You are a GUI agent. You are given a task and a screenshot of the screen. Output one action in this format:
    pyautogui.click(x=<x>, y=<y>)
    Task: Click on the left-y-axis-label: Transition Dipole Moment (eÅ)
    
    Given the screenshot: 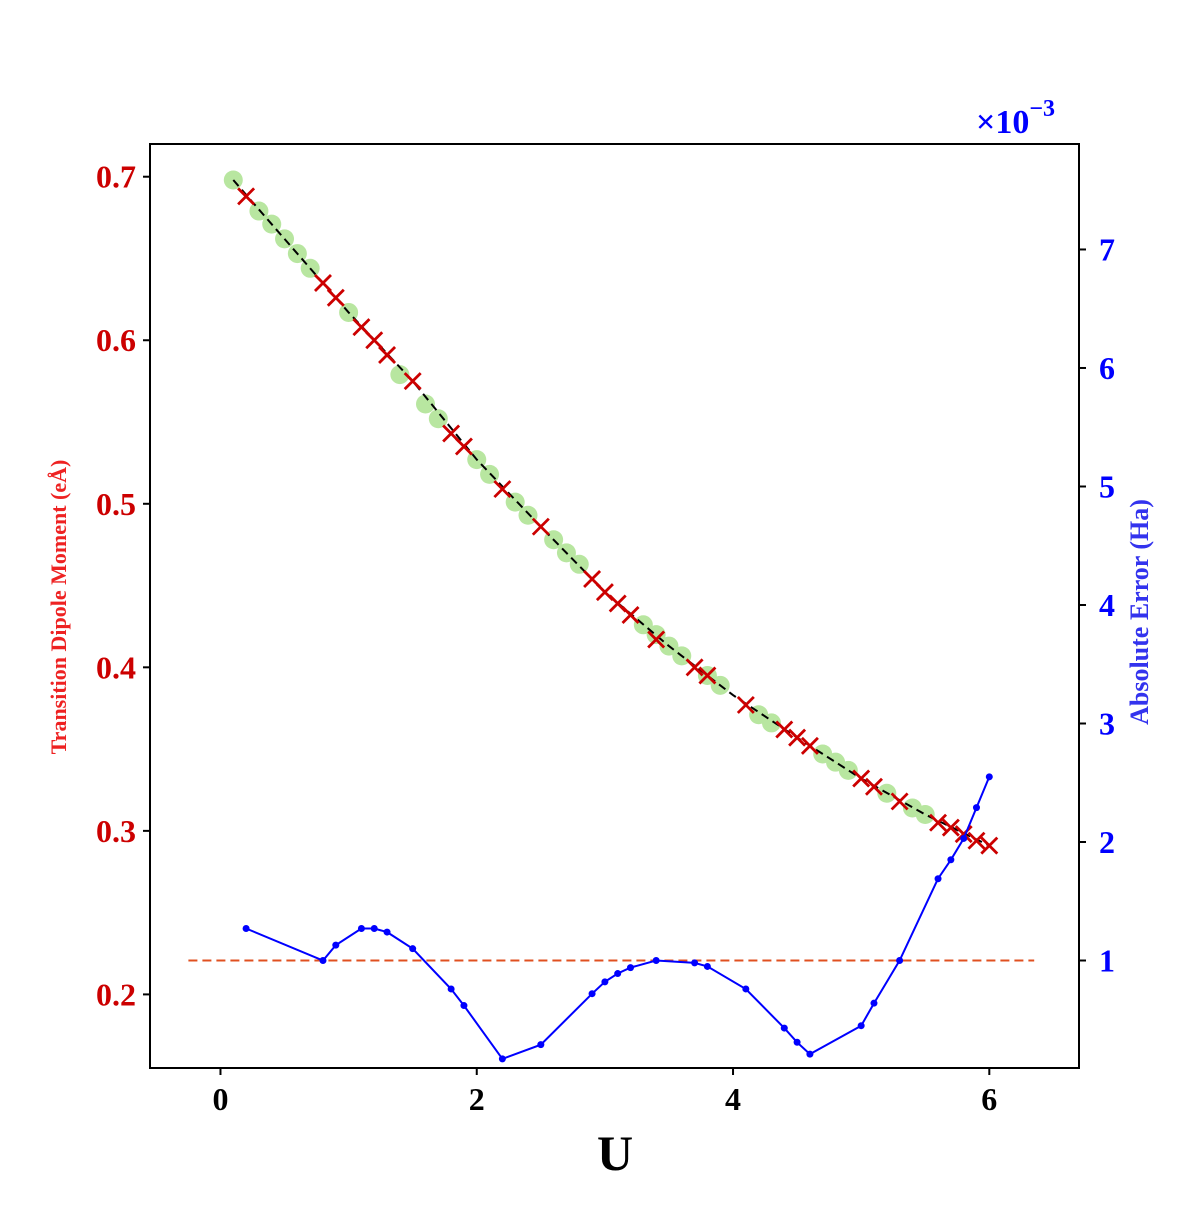 What is the action you would take?
    pyautogui.click(x=58, y=607)
    